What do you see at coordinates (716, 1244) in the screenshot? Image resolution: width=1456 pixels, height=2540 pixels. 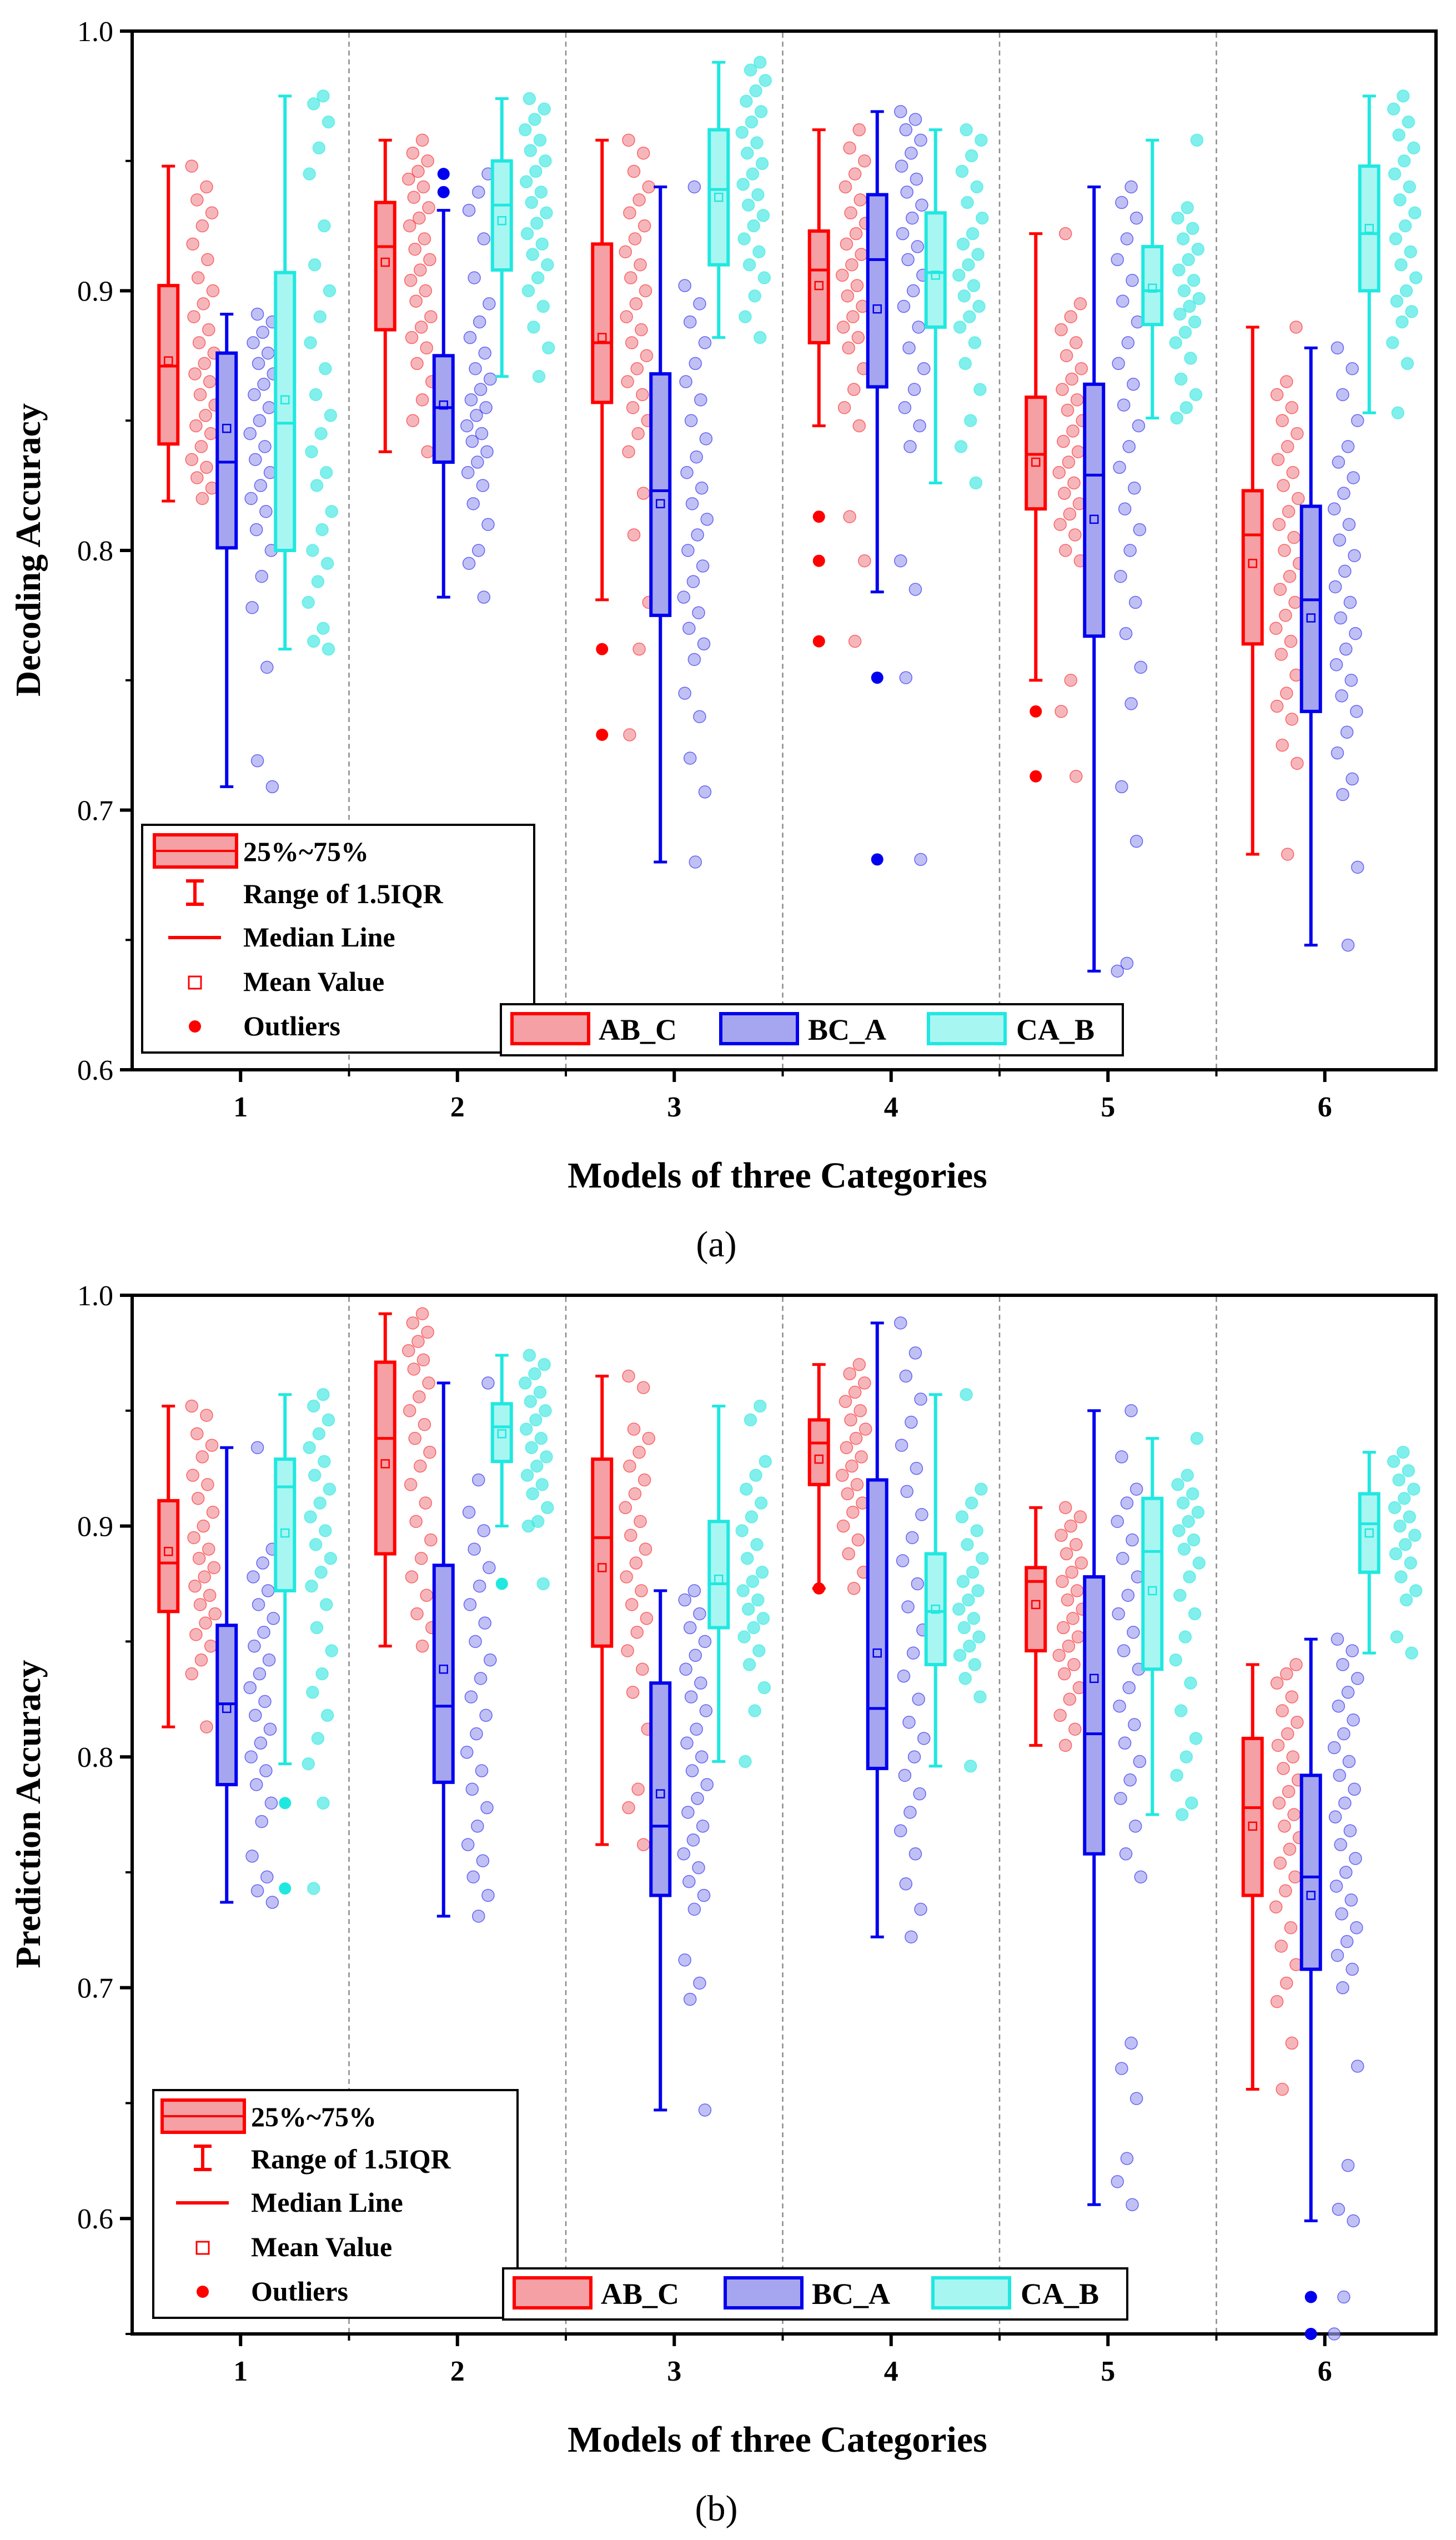 I see `panel-a-label: (a)` at bounding box center [716, 1244].